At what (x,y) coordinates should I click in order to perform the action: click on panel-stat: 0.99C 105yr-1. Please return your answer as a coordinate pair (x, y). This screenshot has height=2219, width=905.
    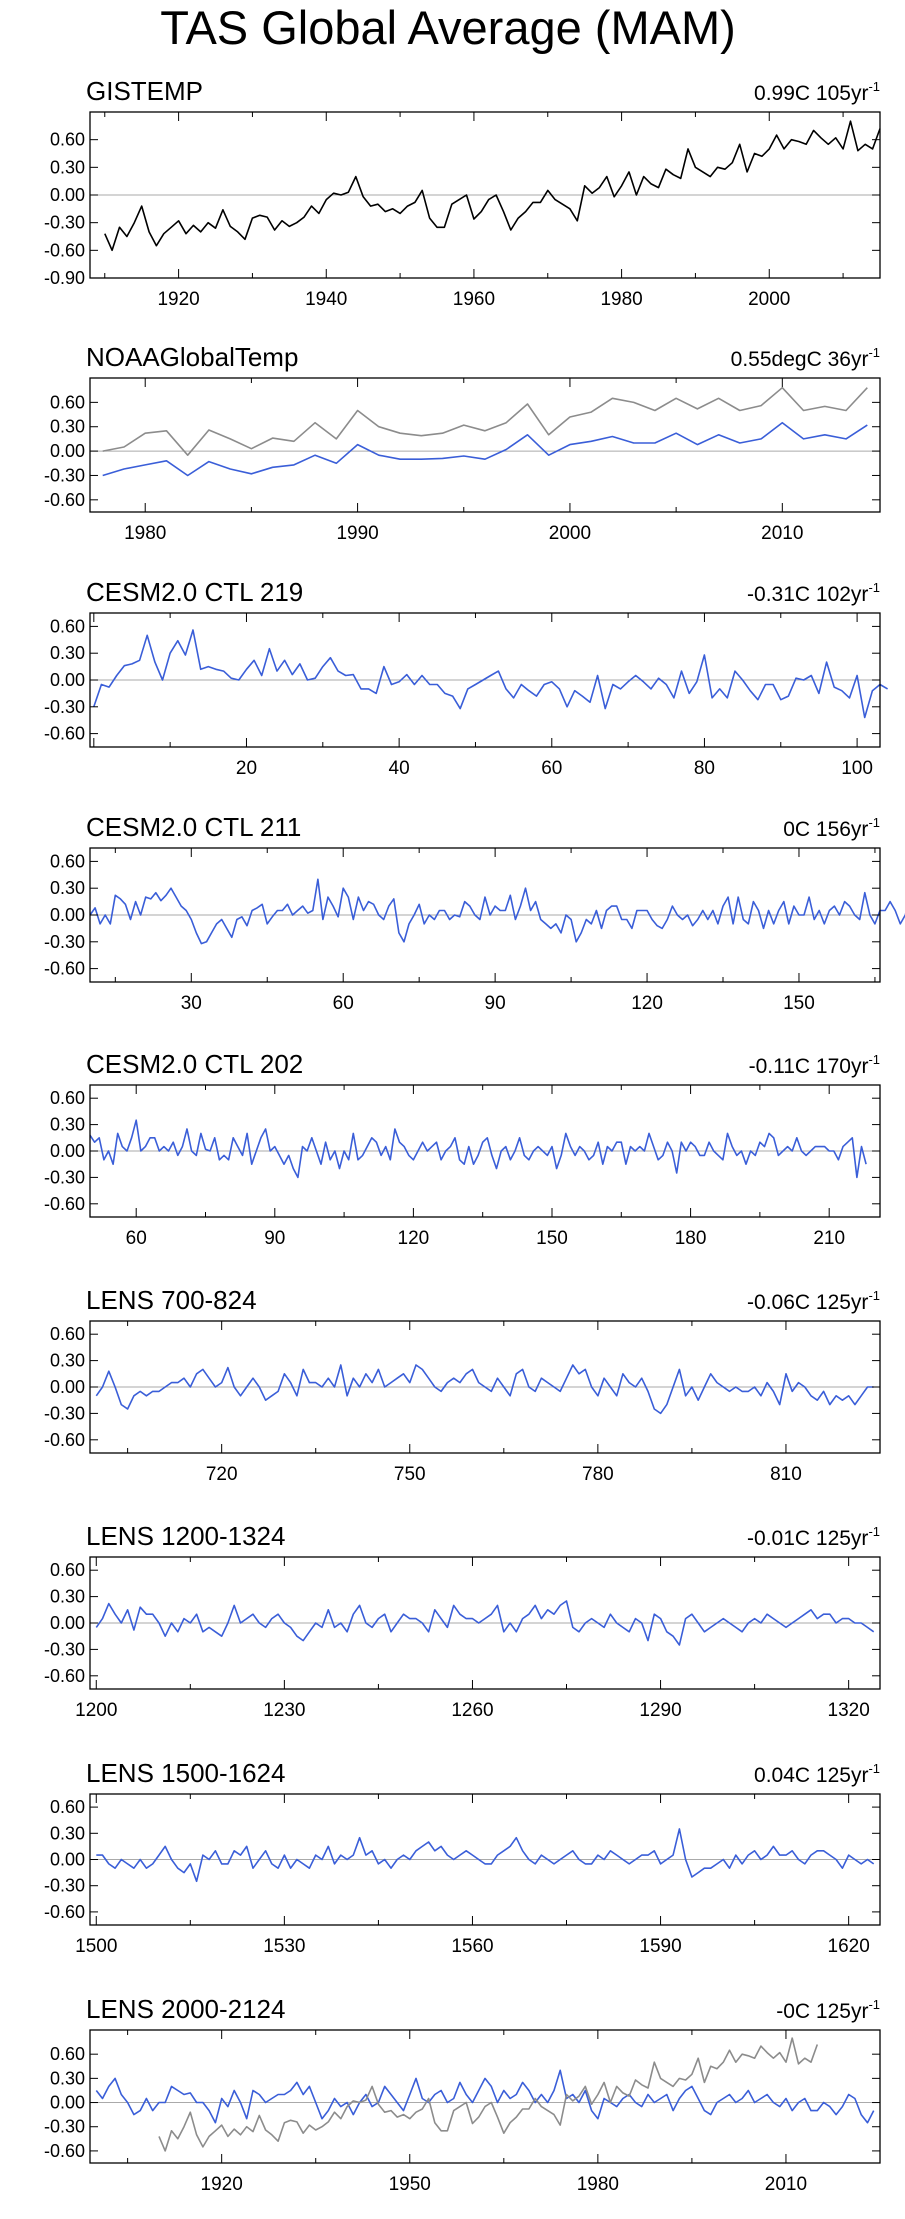
    Looking at the image, I should click on (817, 92).